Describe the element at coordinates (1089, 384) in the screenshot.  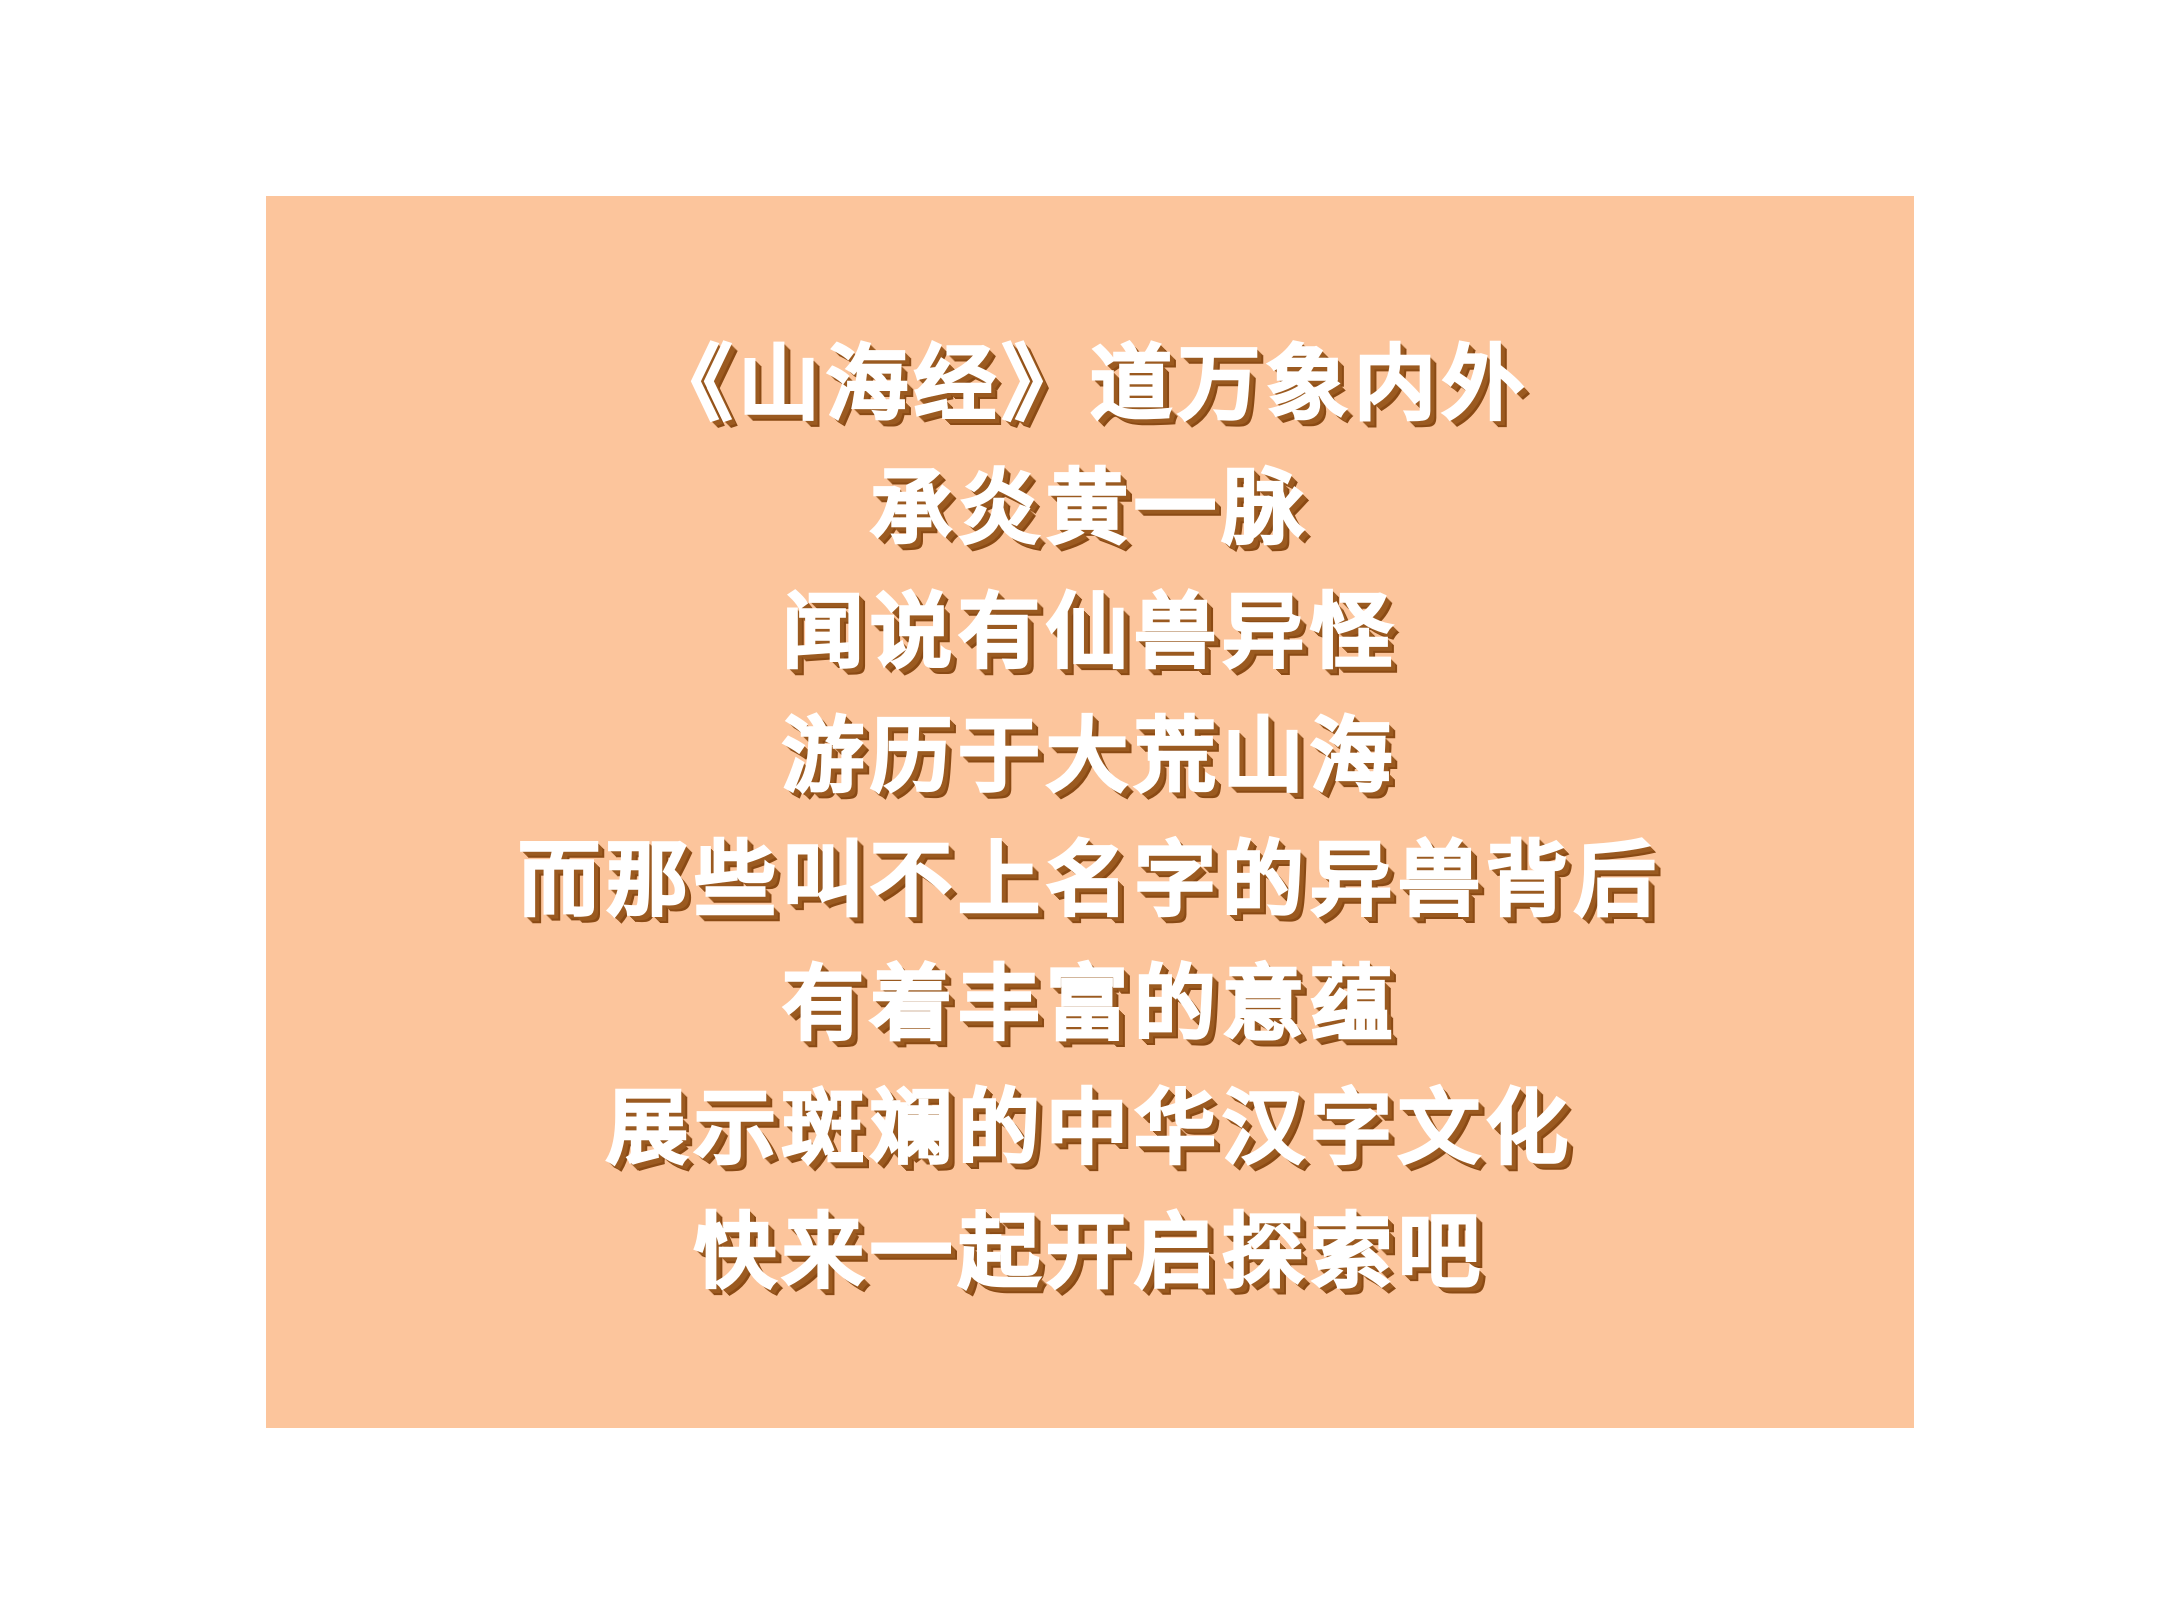
I see `poem-line-1: 《山海经》道万象内外` at that location.